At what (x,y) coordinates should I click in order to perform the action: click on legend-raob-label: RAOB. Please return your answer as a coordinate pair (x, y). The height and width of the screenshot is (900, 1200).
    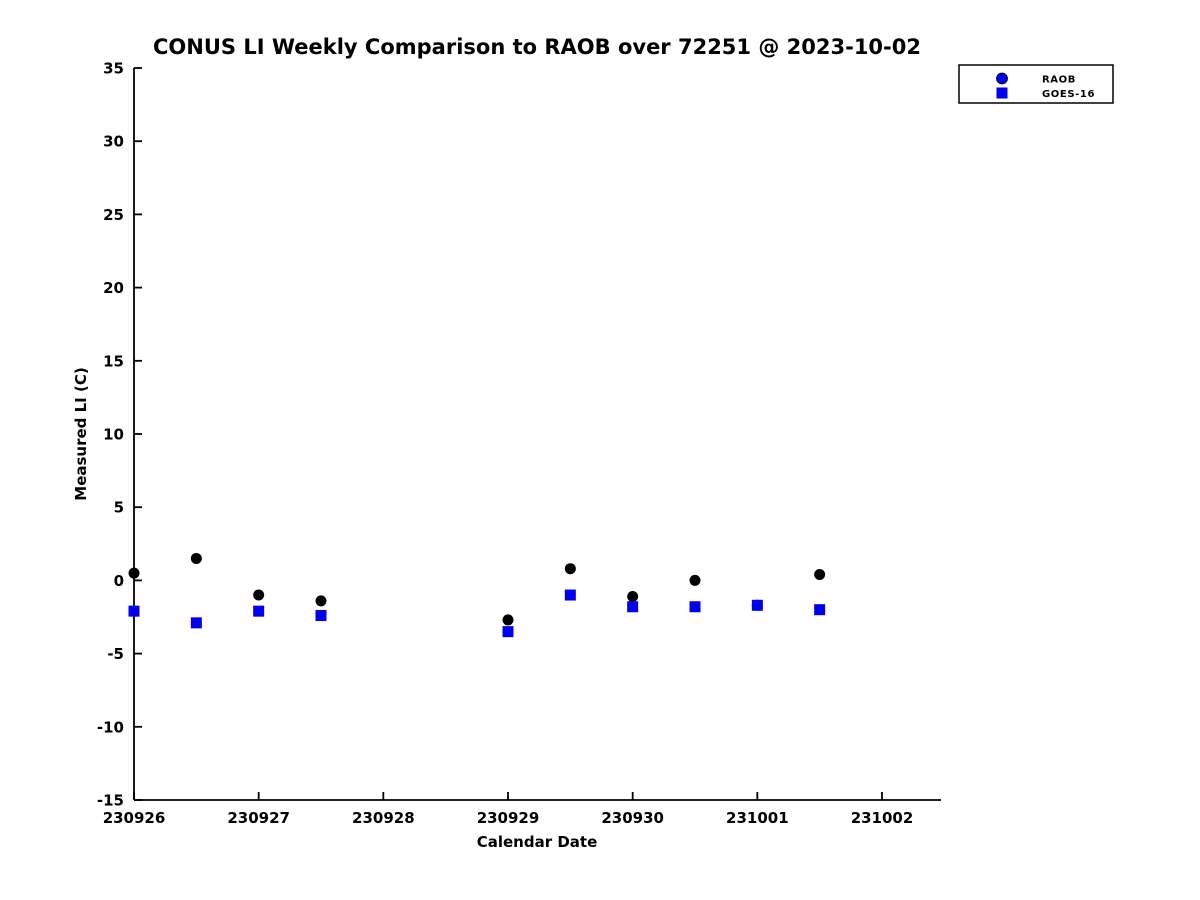
    Looking at the image, I should click on (1059, 80).